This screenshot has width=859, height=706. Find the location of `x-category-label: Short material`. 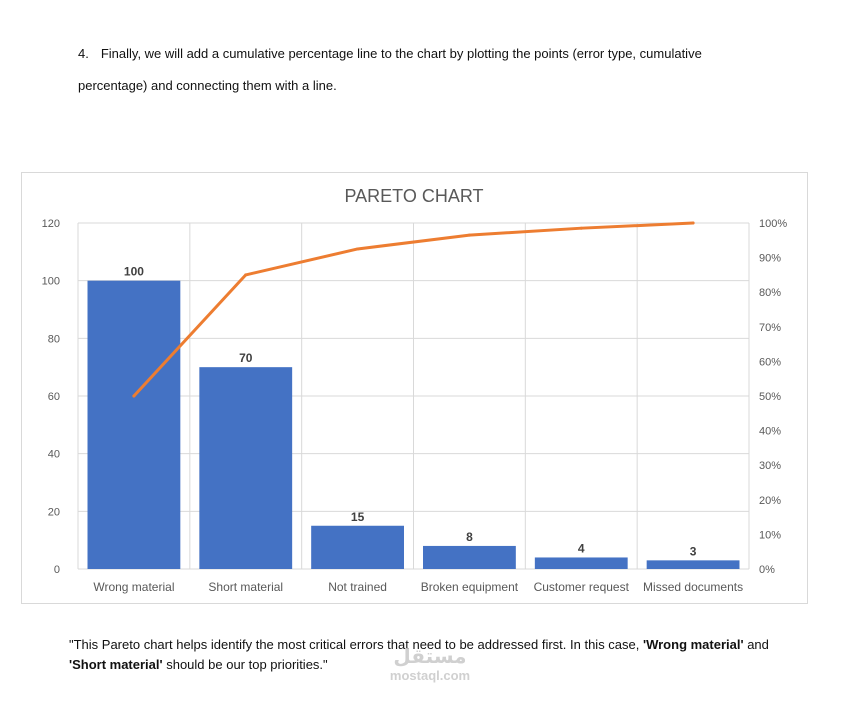

x-category-label: Short material is located at coordinates (245, 587).